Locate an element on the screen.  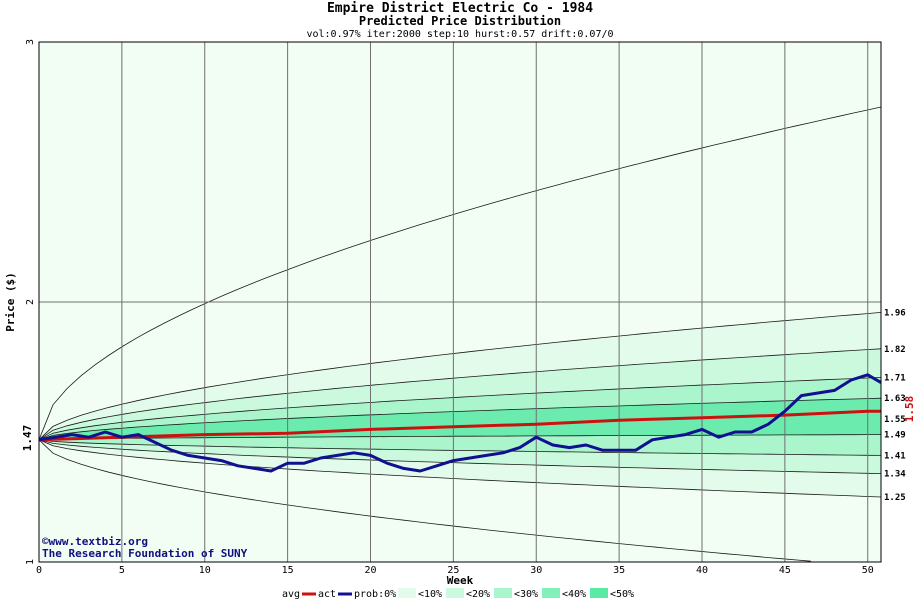
x-tick-label: 50 is located at coordinates (868, 570).